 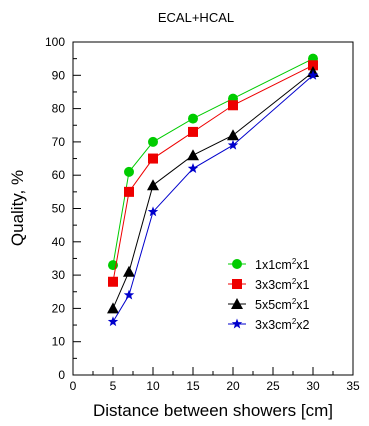 What do you see at coordinates (59, 175) in the screenshot?
I see `y-tick-label: 60` at bounding box center [59, 175].